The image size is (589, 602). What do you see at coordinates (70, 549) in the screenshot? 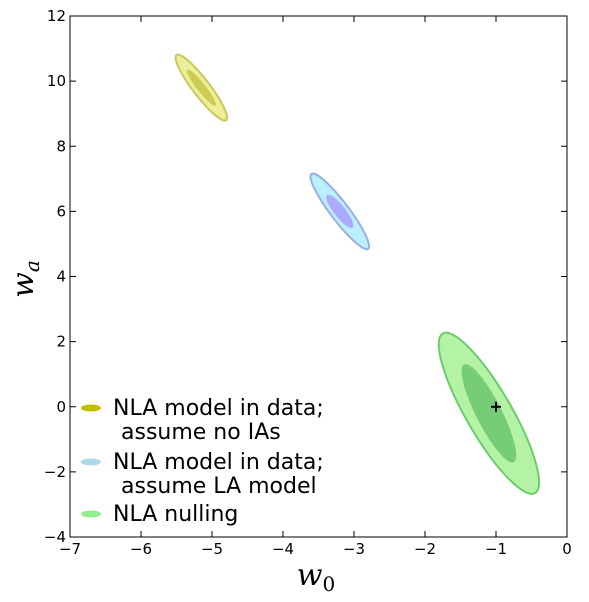
I see `x-tick-label: −7` at bounding box center [70, 549].